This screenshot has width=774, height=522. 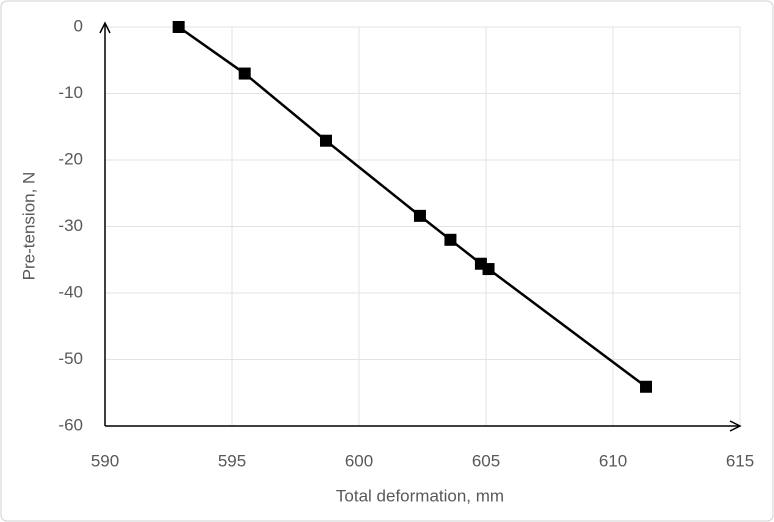 I want to click on y-axis-title: Pre-tension, N, so click(x=28, y=226).